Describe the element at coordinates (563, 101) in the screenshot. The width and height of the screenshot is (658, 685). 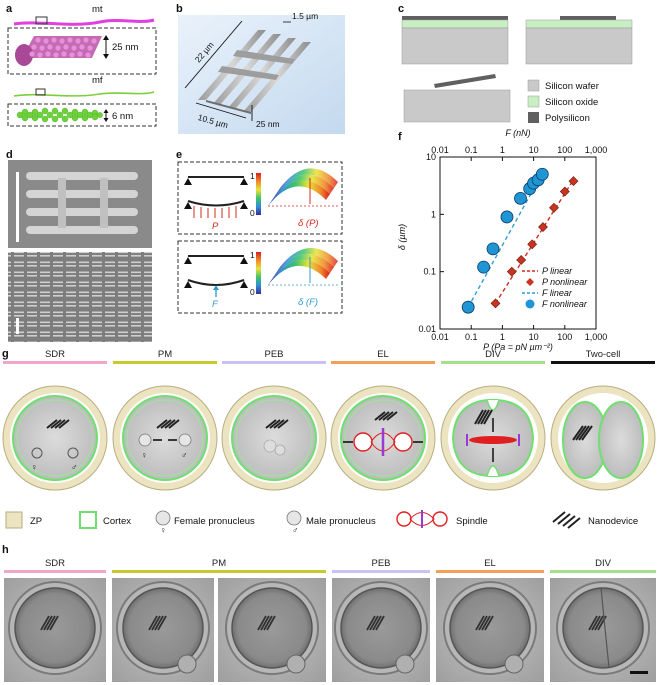
I see `material-legend: Silicon wafer Silicon oxide Polysilicon` at that location.